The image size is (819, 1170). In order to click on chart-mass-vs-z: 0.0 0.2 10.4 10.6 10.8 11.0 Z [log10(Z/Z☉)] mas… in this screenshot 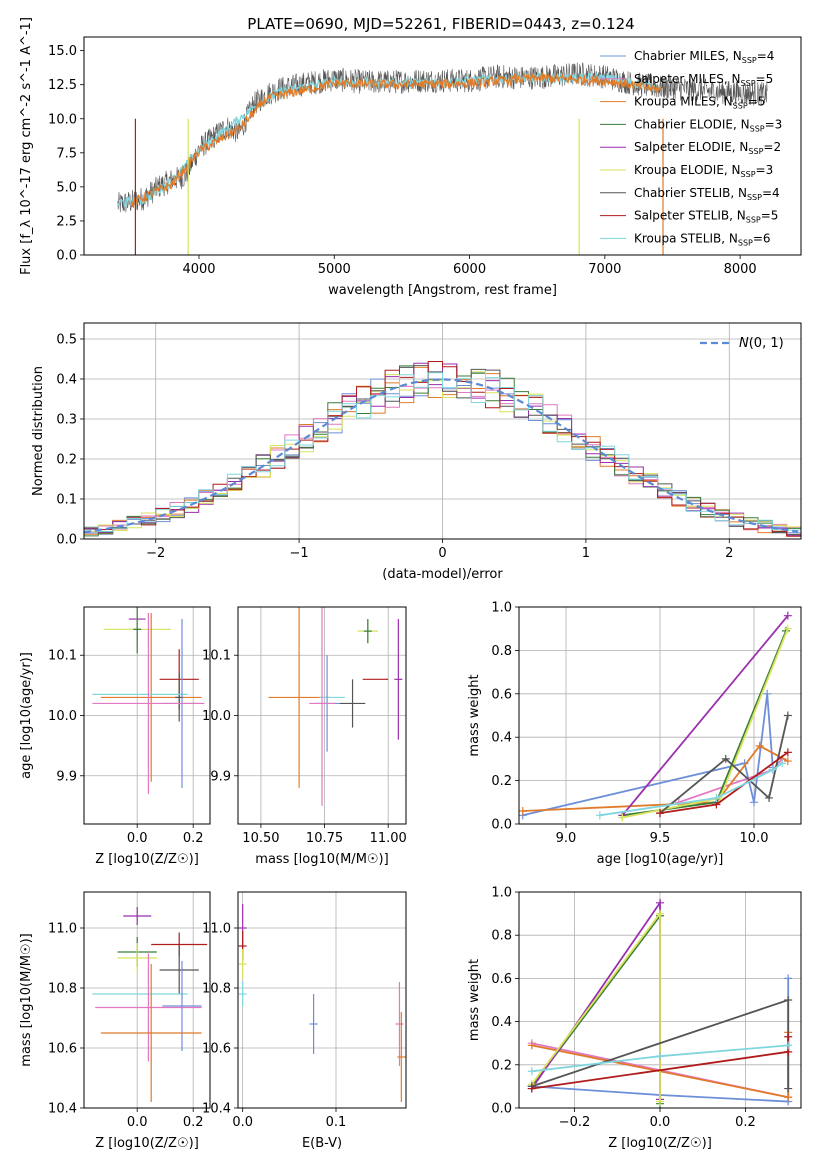, I will do `click(115, 1021)`.